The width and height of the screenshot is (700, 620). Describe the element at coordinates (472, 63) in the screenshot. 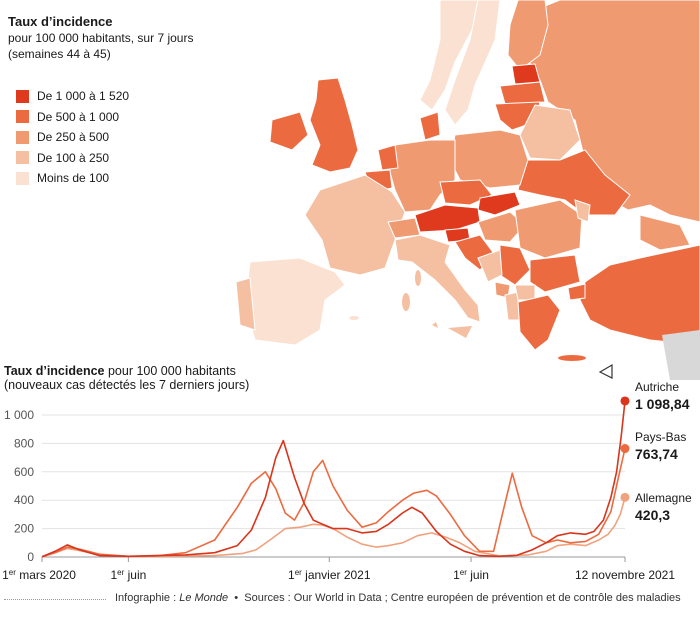

I see `map-region-sweden` at that location.